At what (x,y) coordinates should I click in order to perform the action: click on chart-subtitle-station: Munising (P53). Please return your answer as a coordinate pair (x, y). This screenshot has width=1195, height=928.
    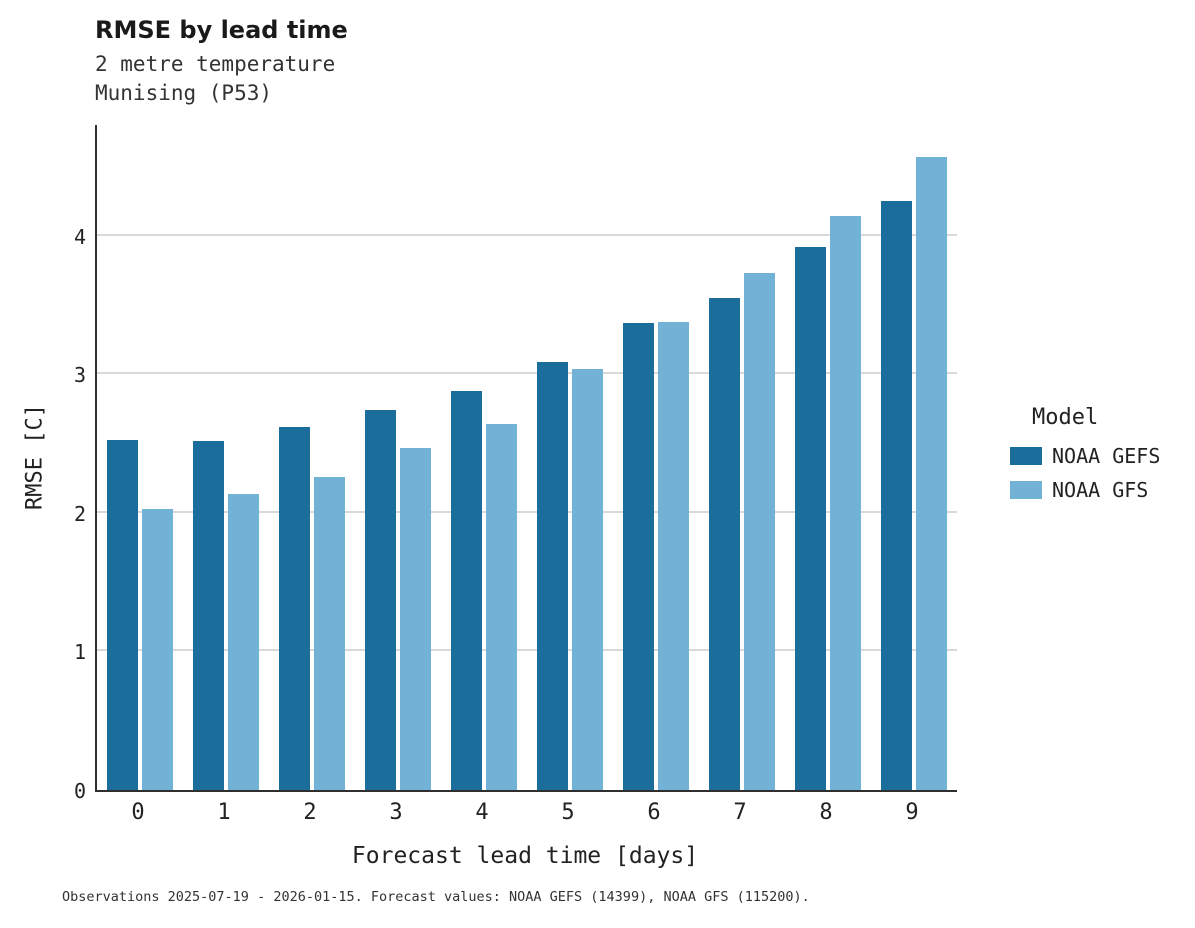
    Looking at the image, I should click on (184, 93).